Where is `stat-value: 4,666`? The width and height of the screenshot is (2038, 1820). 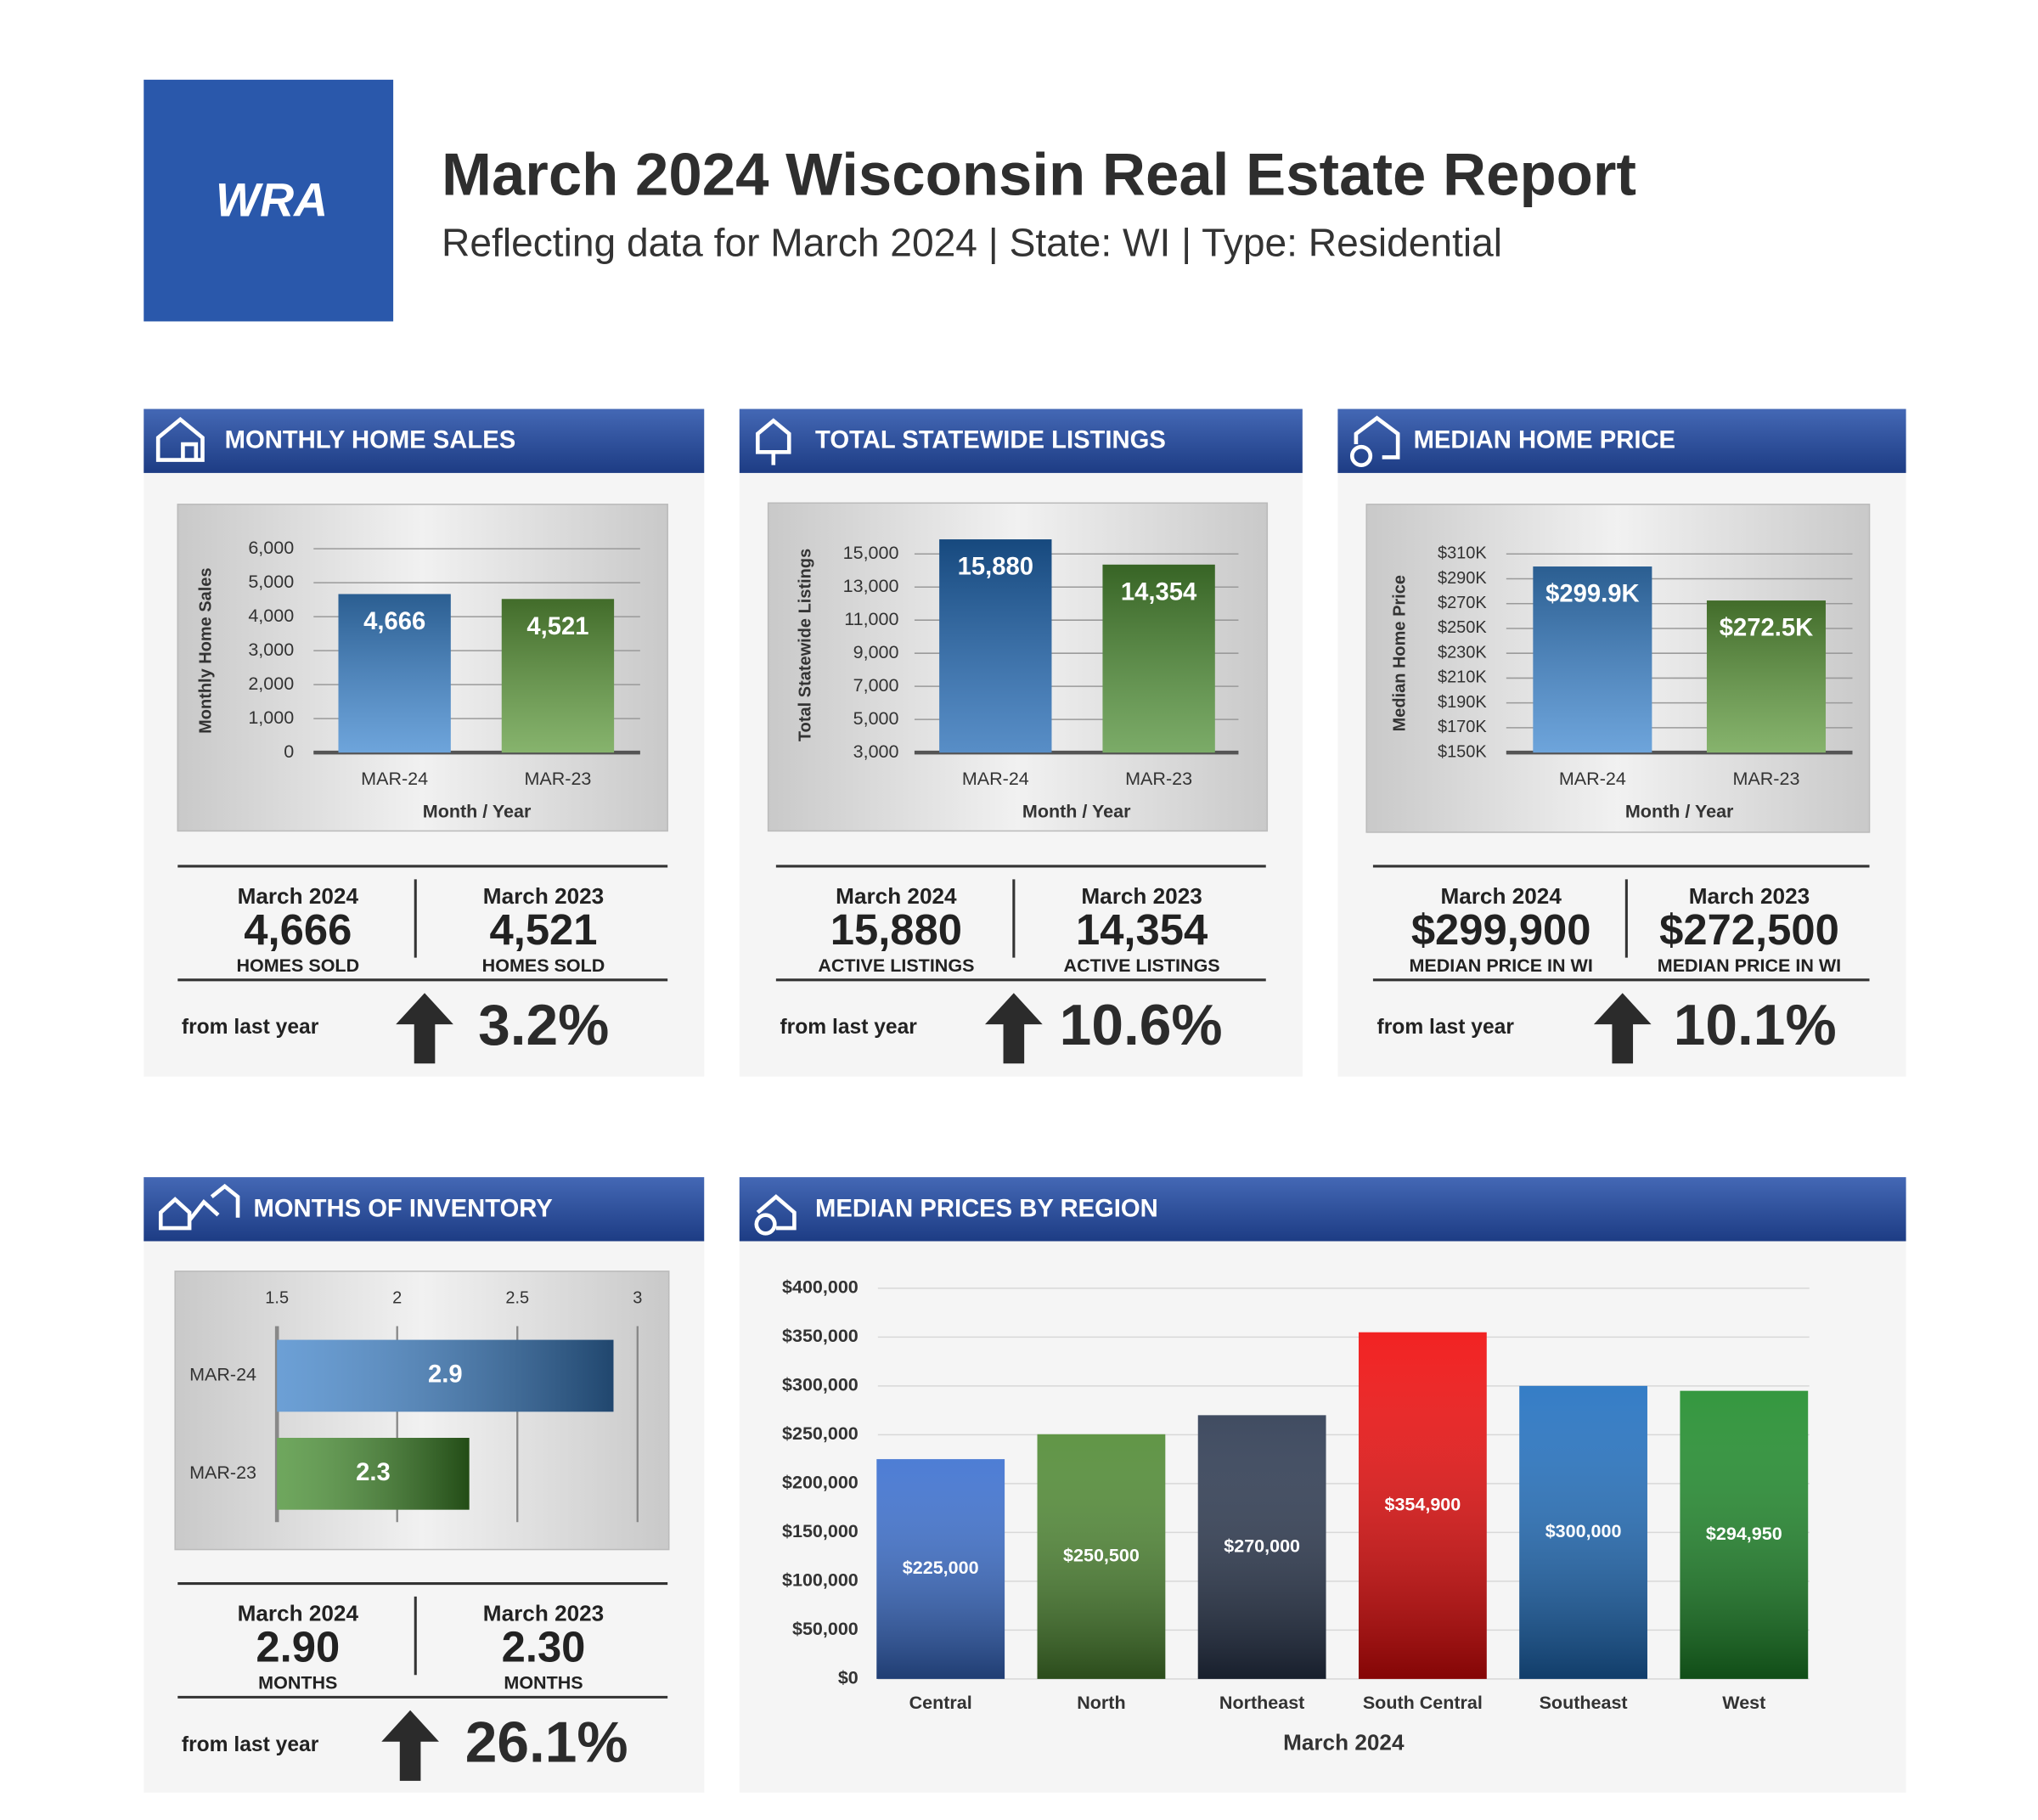
stat-value: 4,666 is located at coordinates (298, 929).